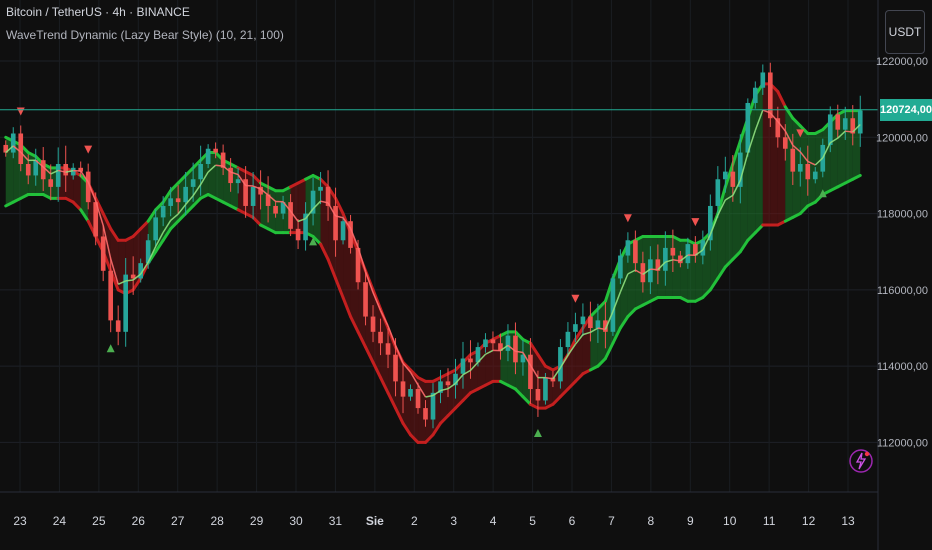 The height and width of the screenshot is (550, 932). What do you see at coordinates (98, 12) in the screenshot?
I see `symbol-title: Bitcoin / TetherUS · 4h · BINANCE` at bounding box center [98, 12].